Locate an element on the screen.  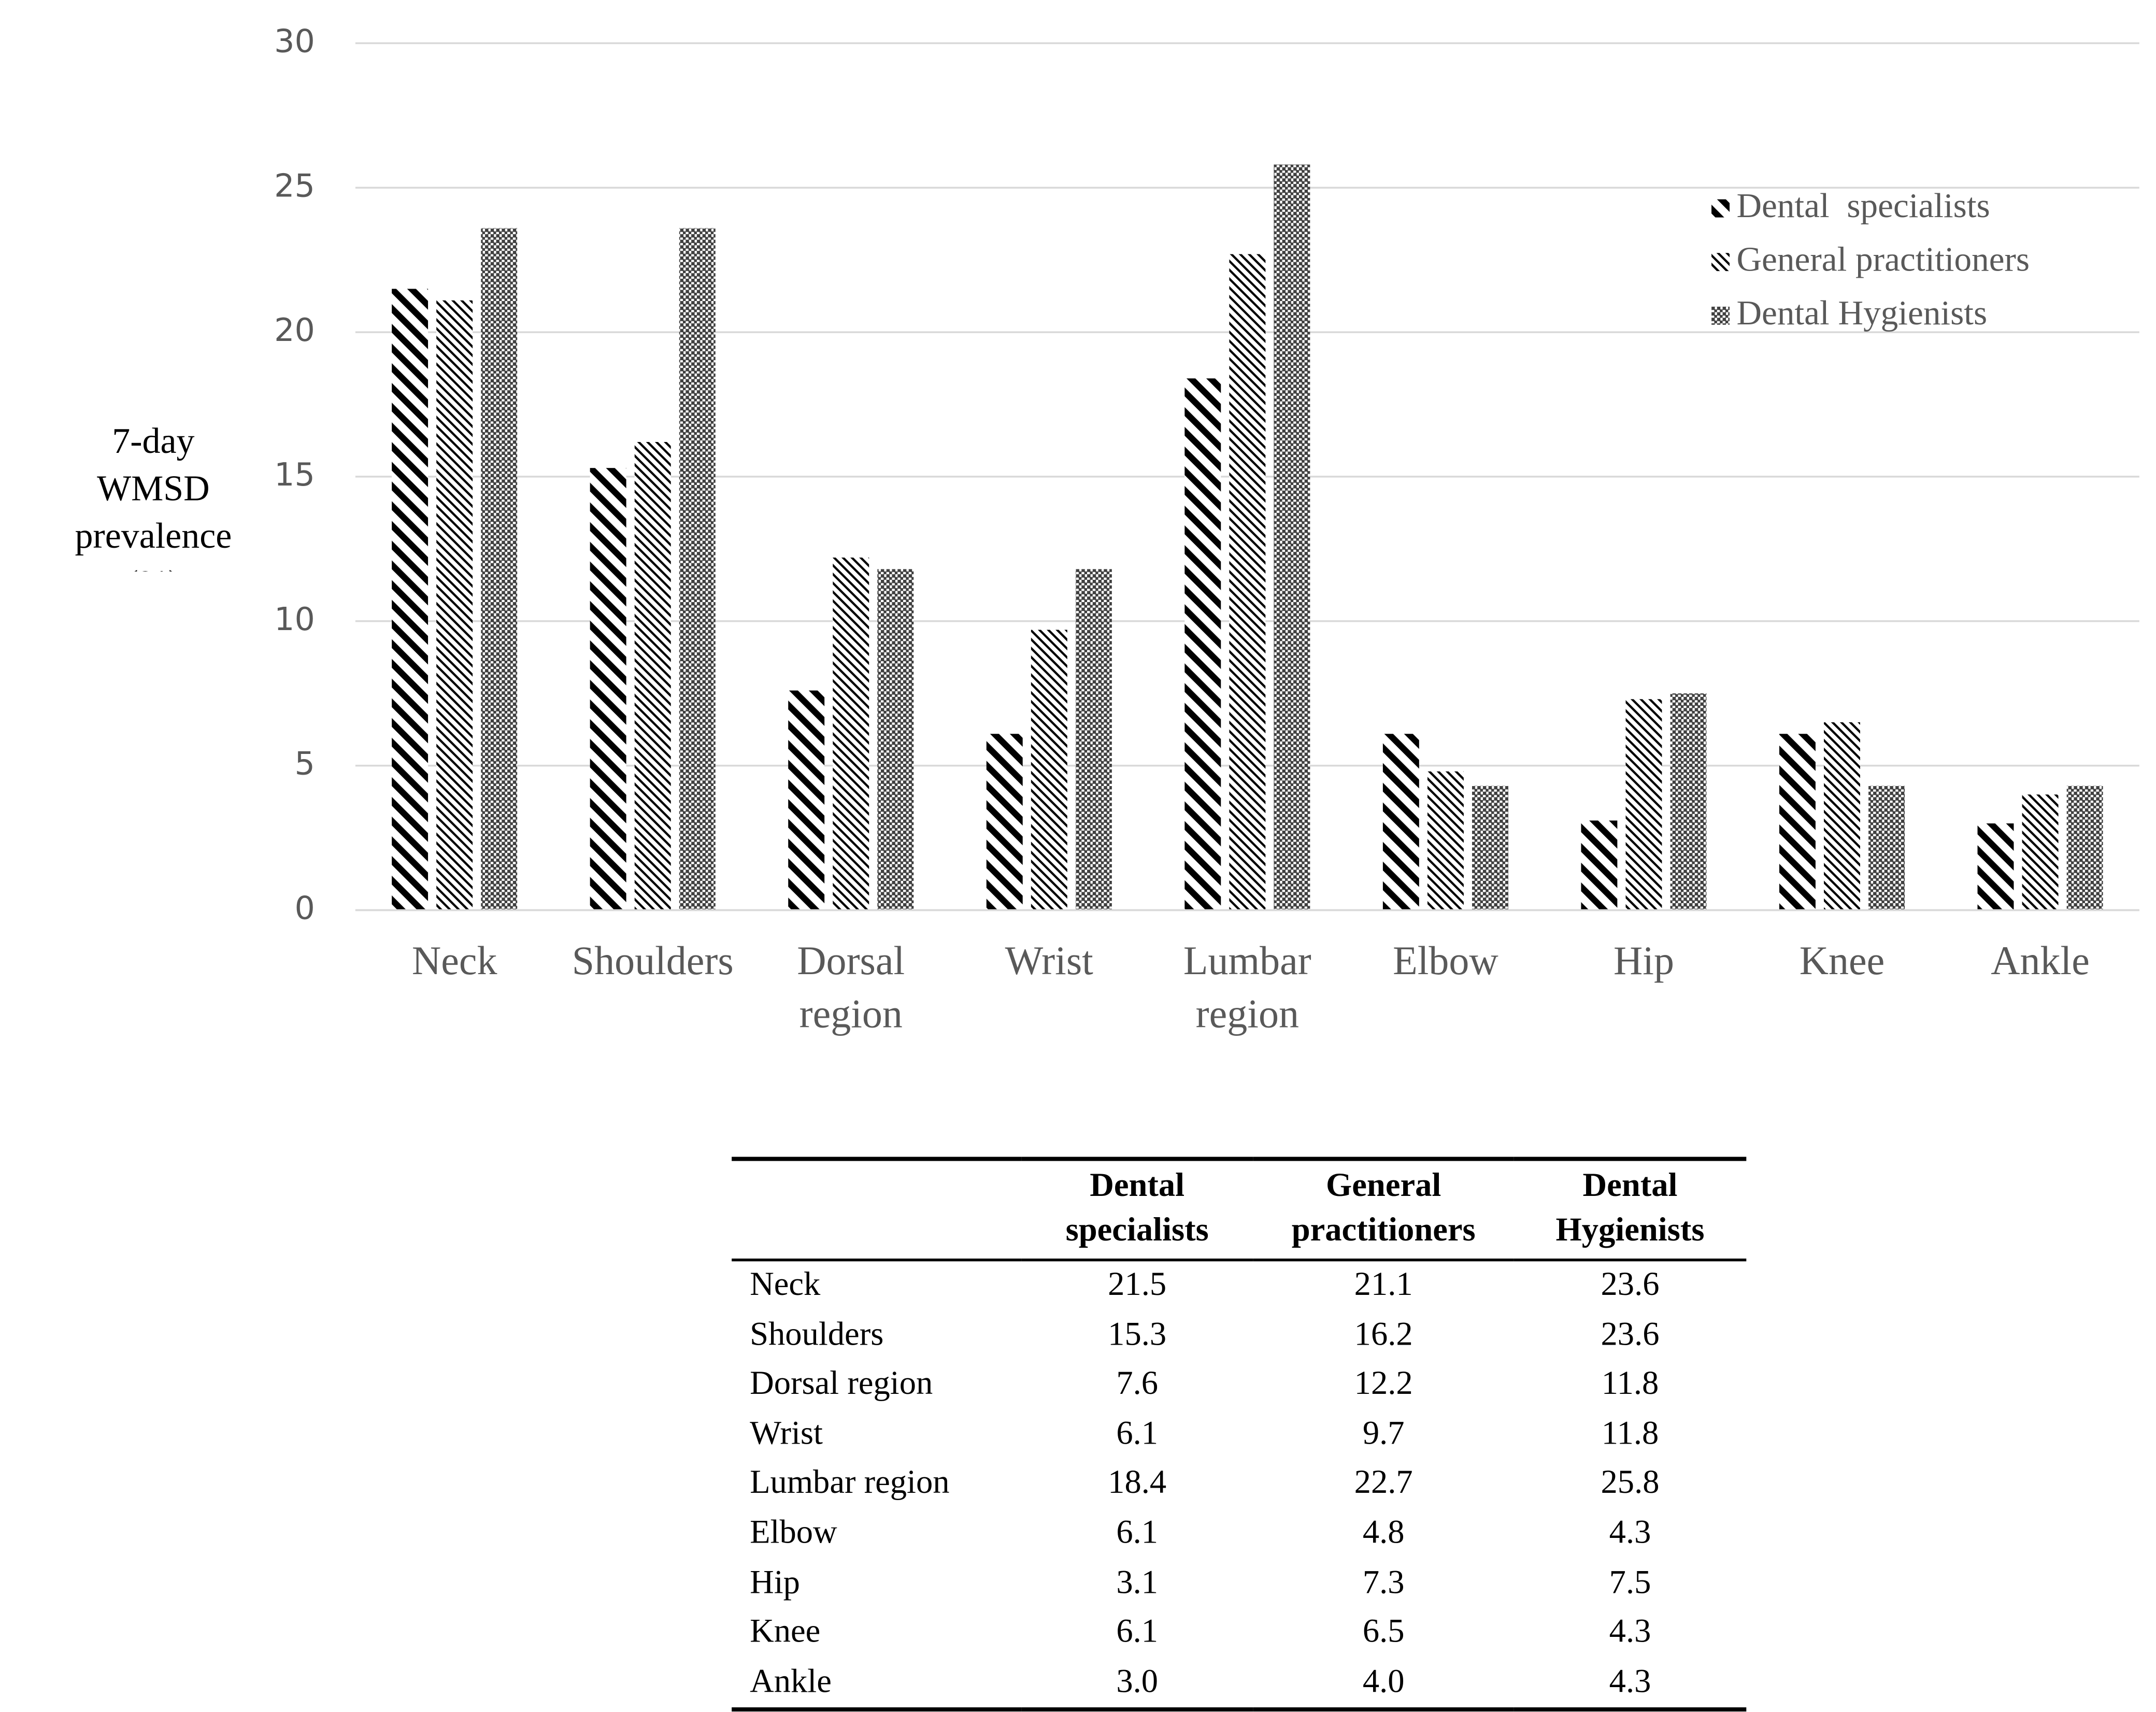
table-cell: 4.8 is located at coordinates (1383, 1533).